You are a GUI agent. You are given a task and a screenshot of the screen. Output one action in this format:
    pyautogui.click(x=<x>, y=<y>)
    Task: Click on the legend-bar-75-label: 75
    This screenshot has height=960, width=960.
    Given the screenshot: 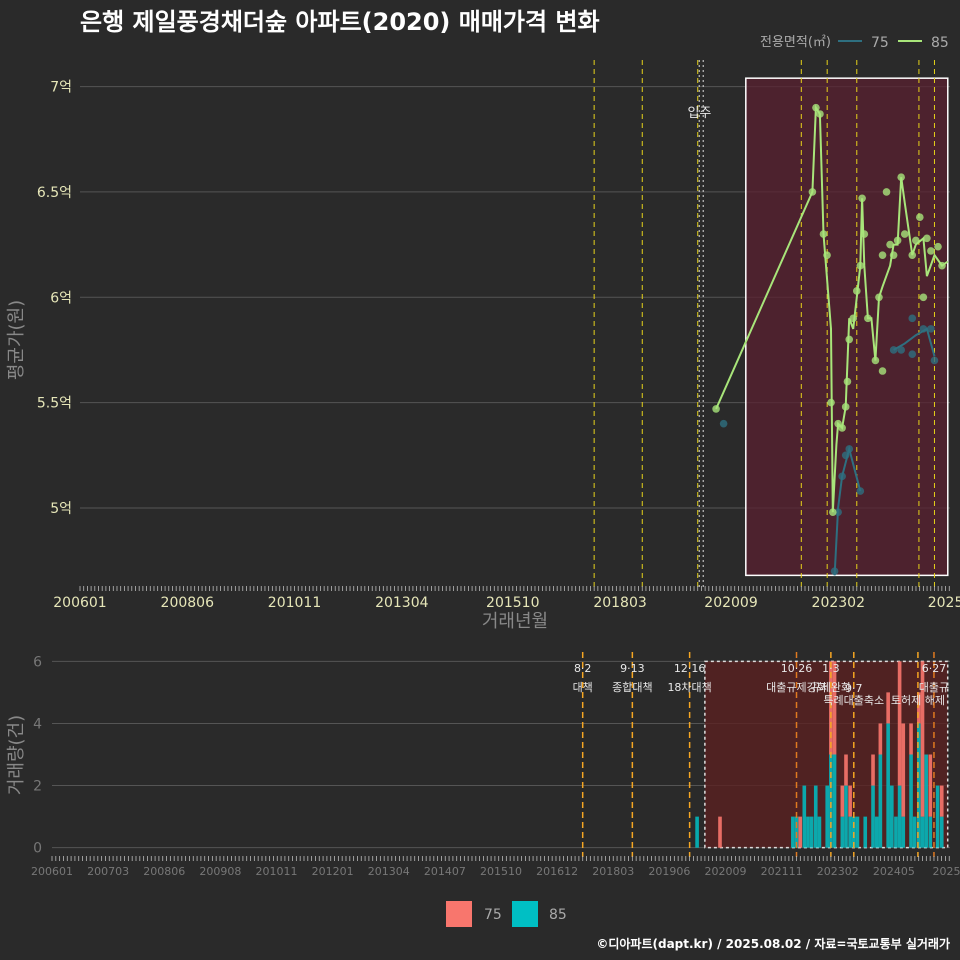 What is the action you would take?
    pyautogui.click(x=493, y=915)
    